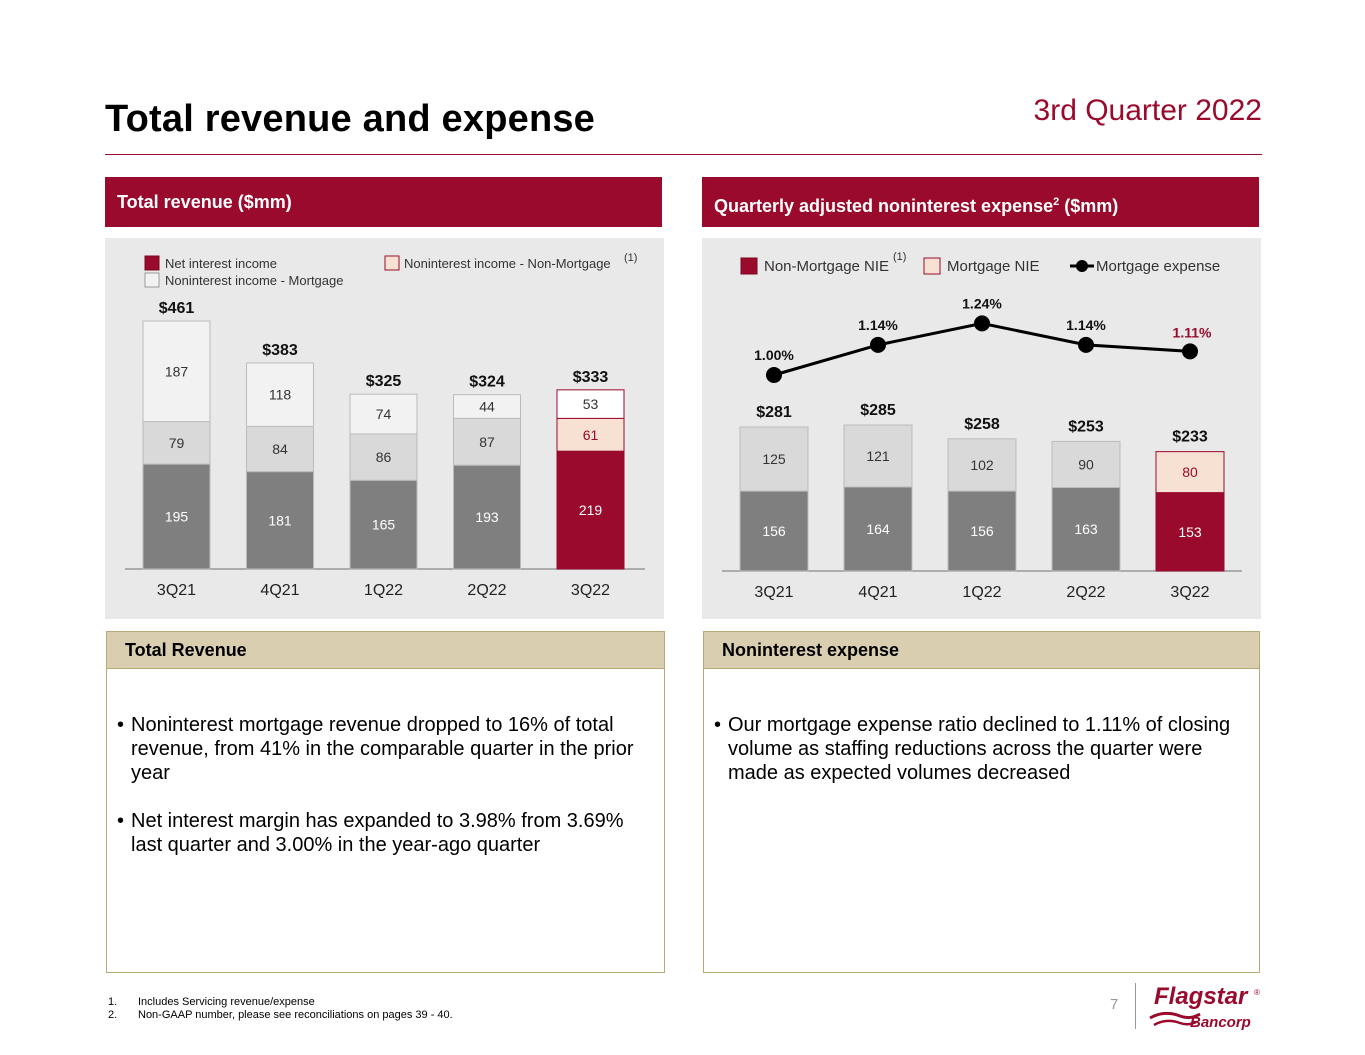  I want to click on total-label: $325, so click(384, 381).